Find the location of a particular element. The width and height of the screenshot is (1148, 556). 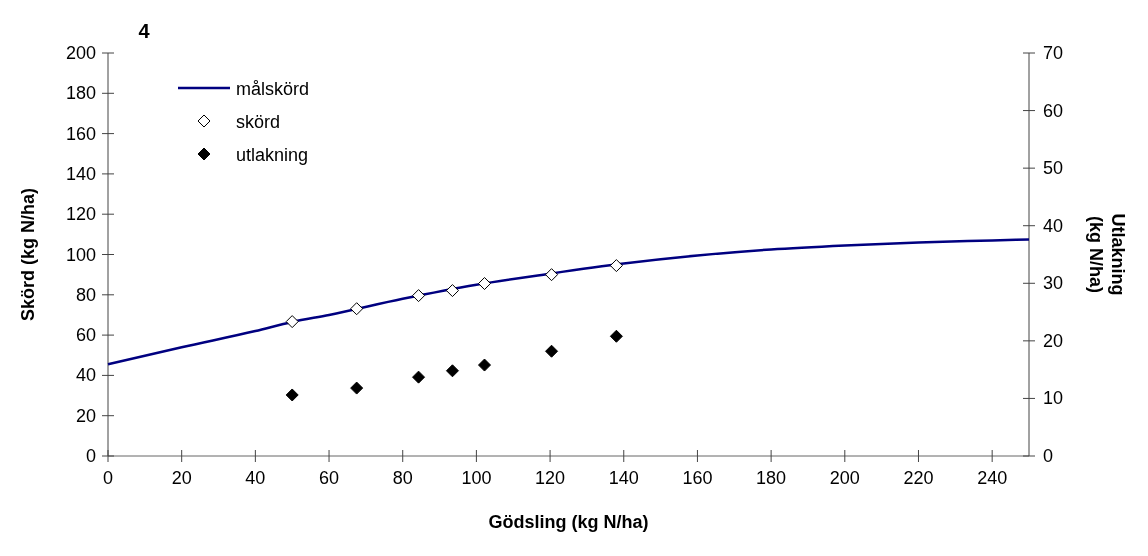

y2-tick-label: 60 is located at coordinates (1053, 110).